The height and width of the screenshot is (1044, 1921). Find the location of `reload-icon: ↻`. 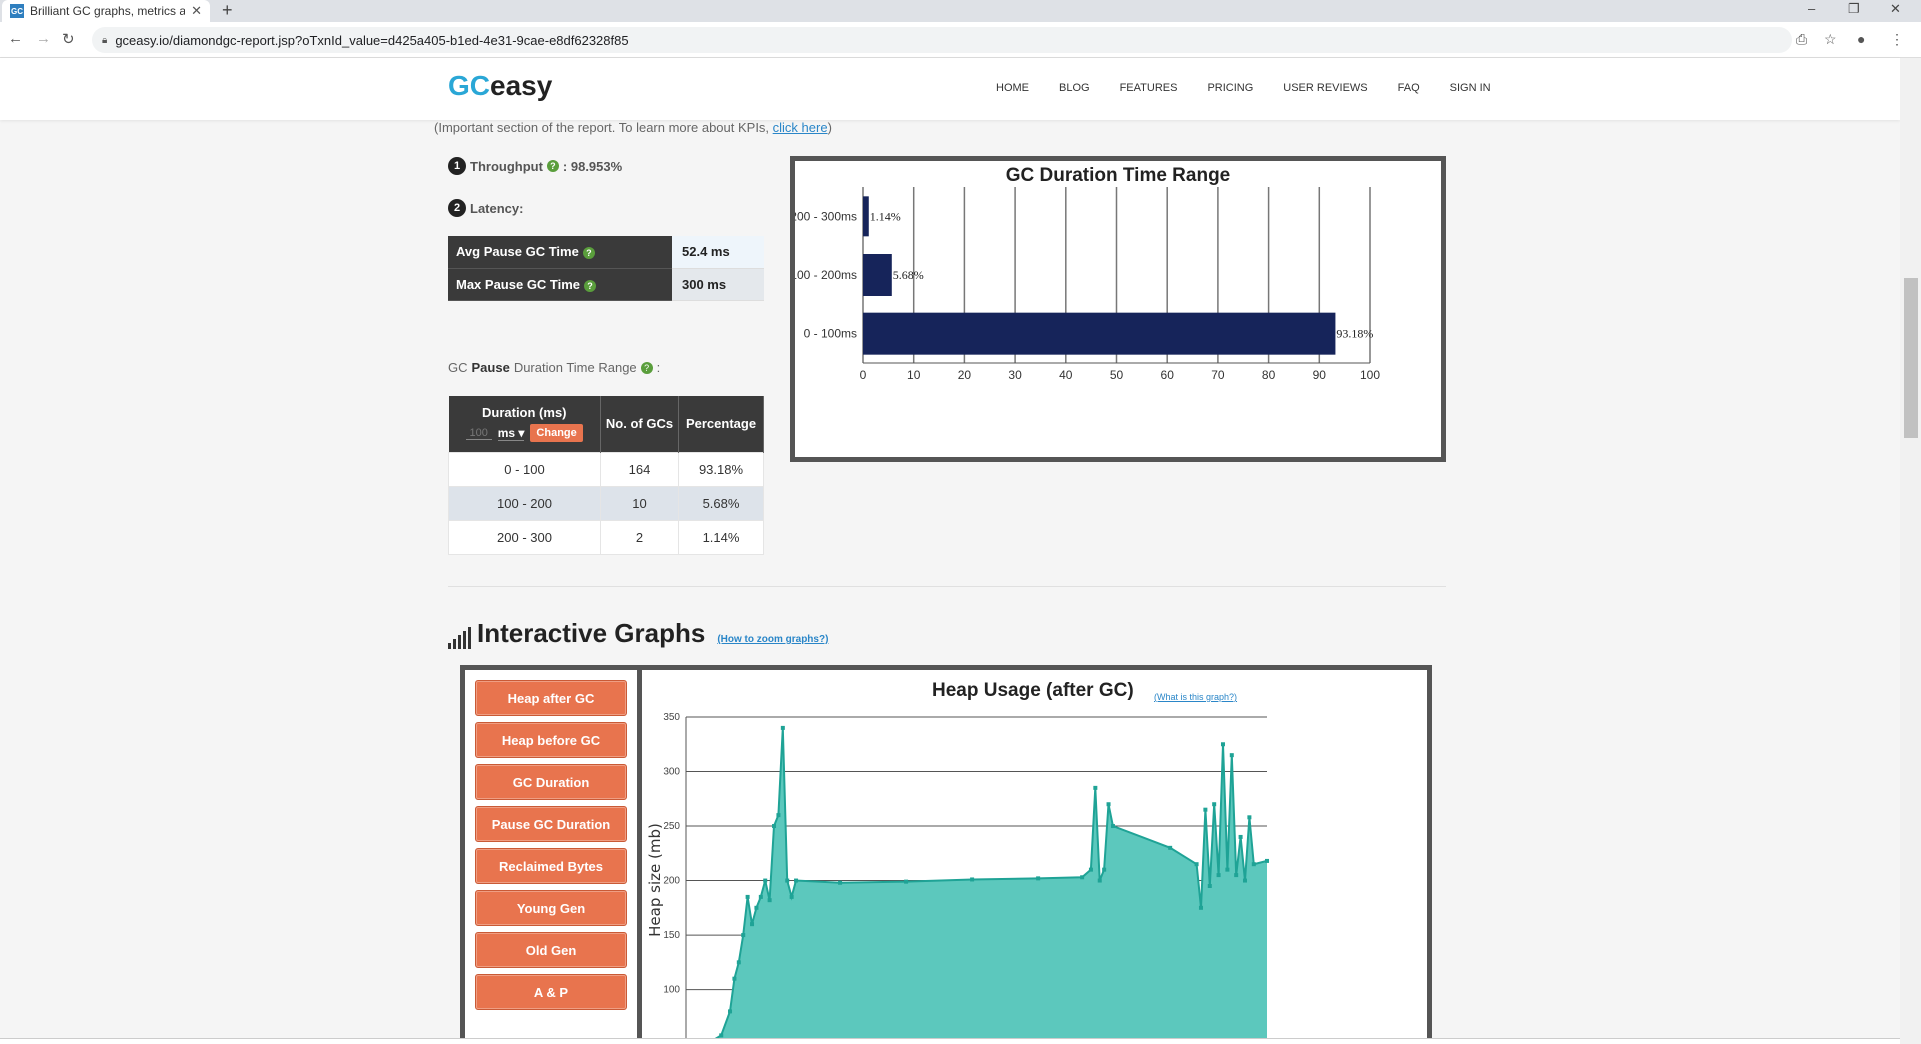

reload-icon: ↻ is located at coordinates (68, 39).